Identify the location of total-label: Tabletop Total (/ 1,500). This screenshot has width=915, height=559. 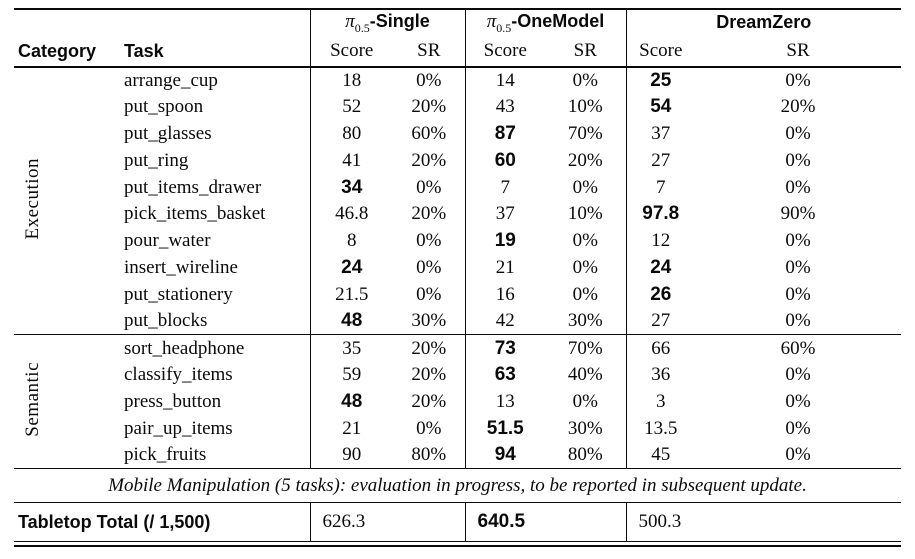
(114, 521).